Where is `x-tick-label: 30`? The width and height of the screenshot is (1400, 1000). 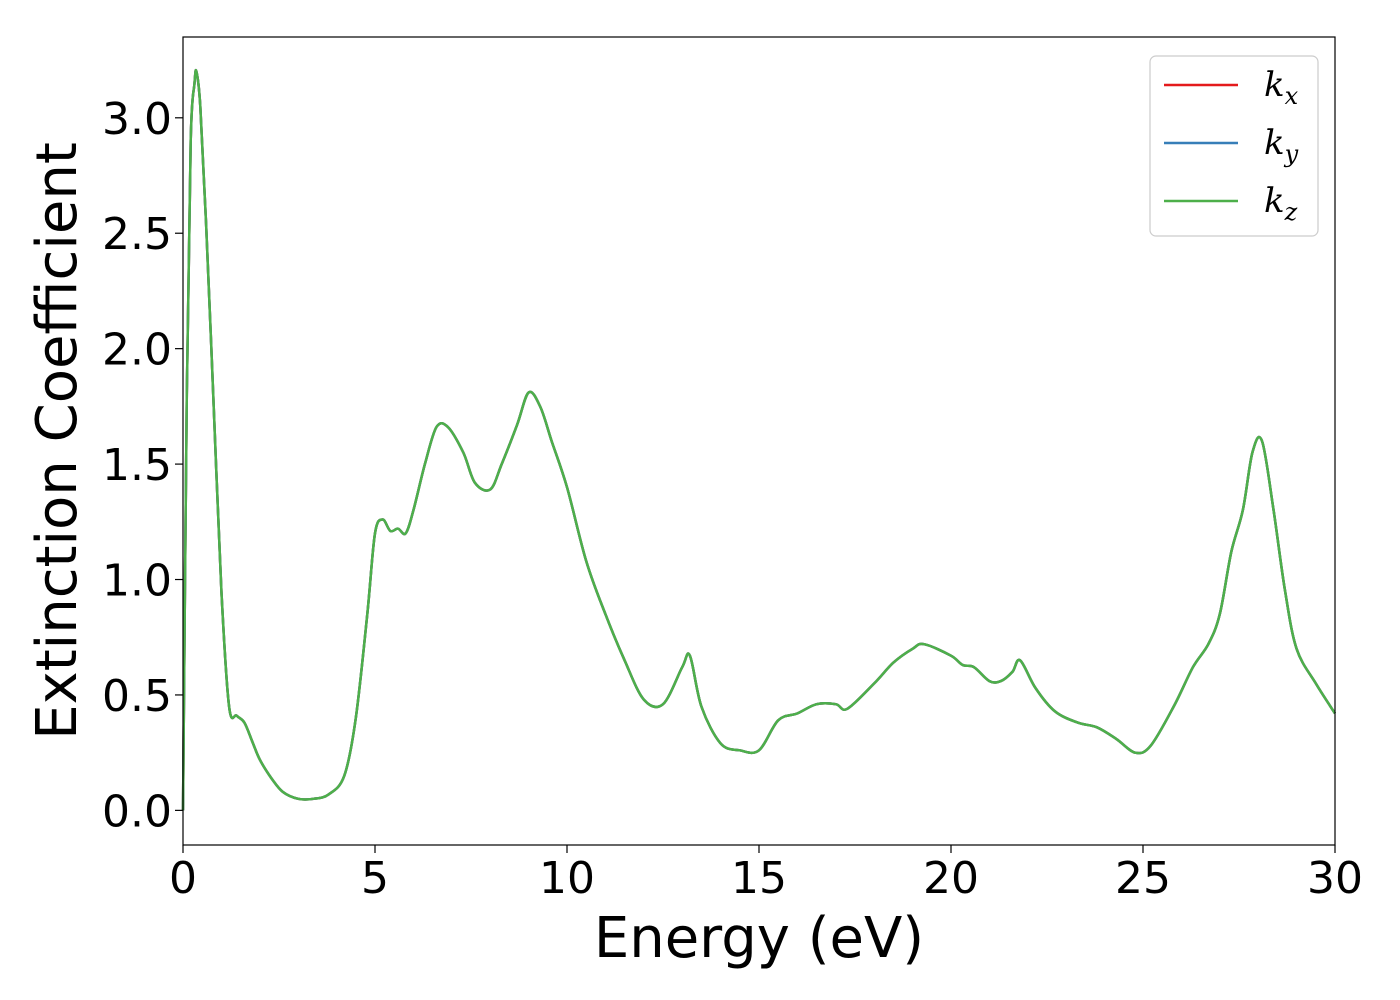 x-tick-label: 30 is located at coordinates (1335, 878).